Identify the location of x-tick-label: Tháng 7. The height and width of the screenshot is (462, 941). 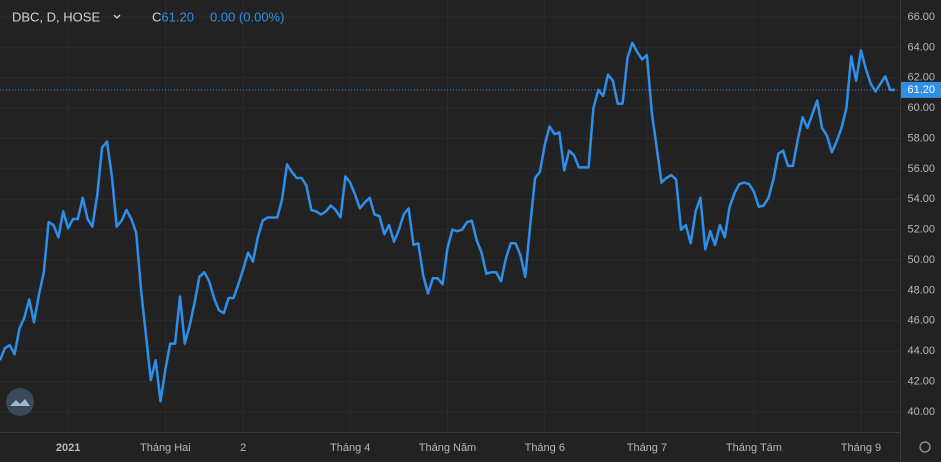
(647, 448).